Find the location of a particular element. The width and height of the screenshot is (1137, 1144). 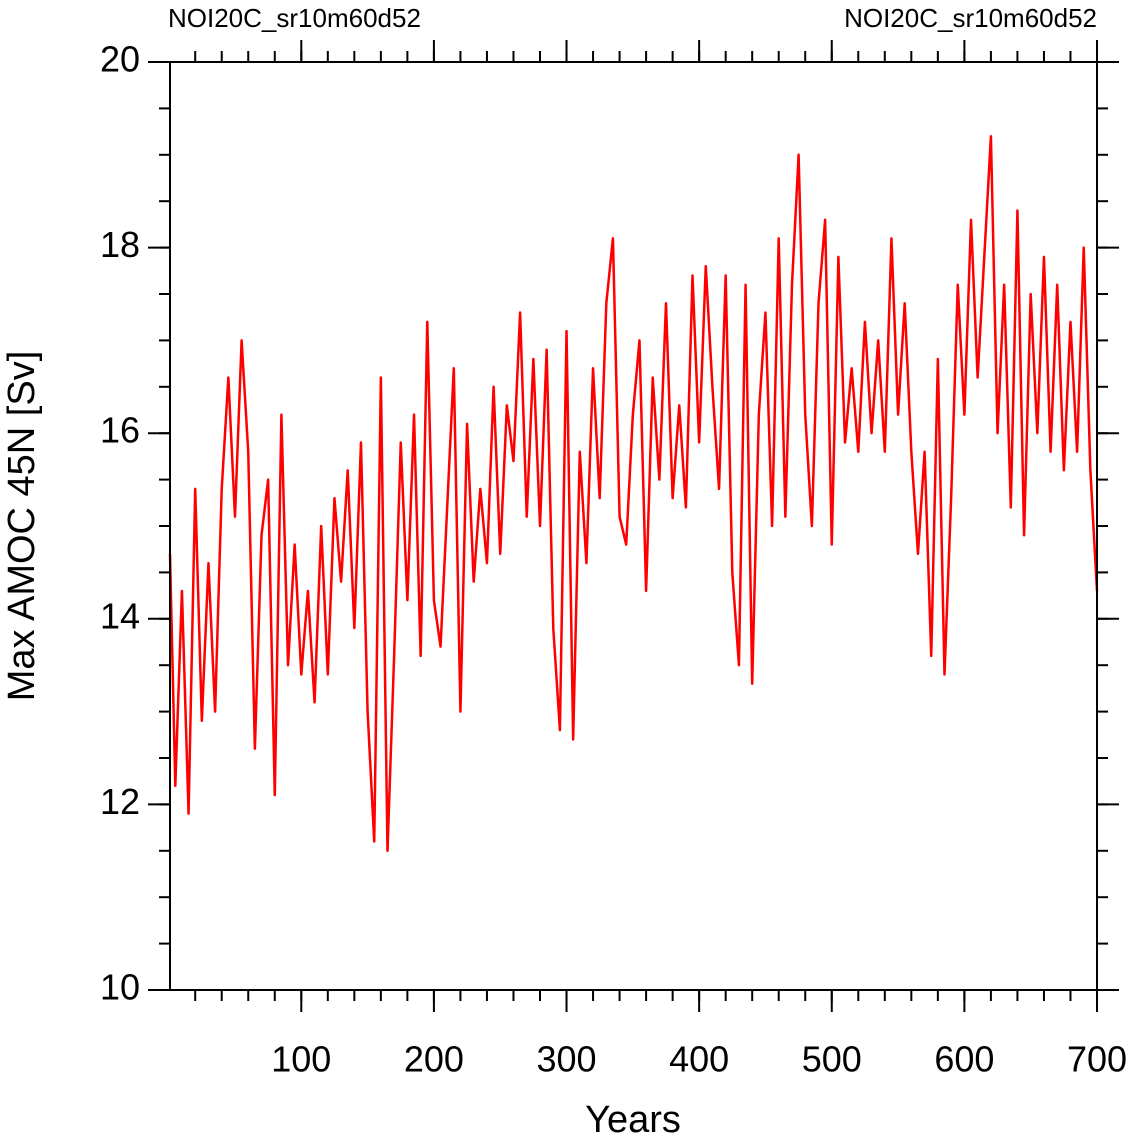

y-axis-label: Max AMOC 45N [Sv] is located at coordinates (22, 526).